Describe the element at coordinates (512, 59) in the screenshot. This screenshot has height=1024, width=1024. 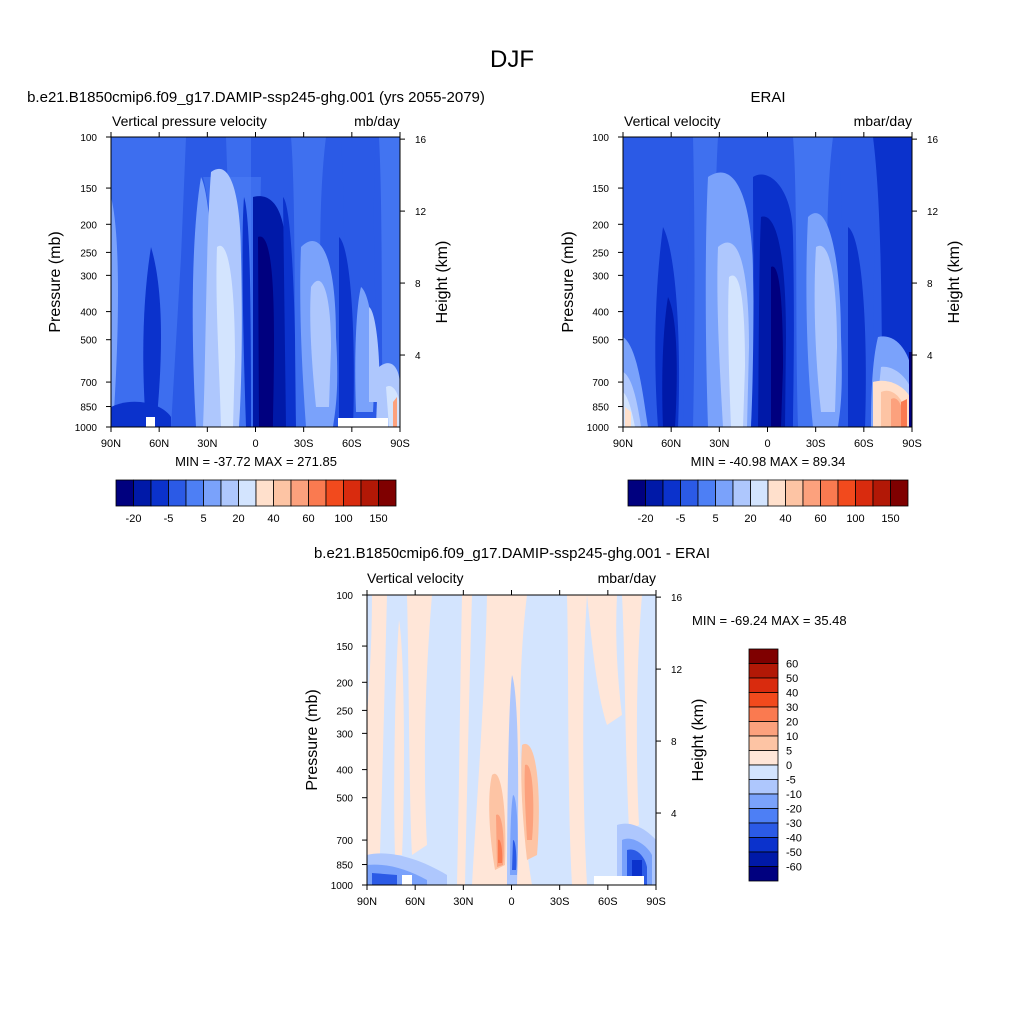
I see `figure-title: DJF` at that location.